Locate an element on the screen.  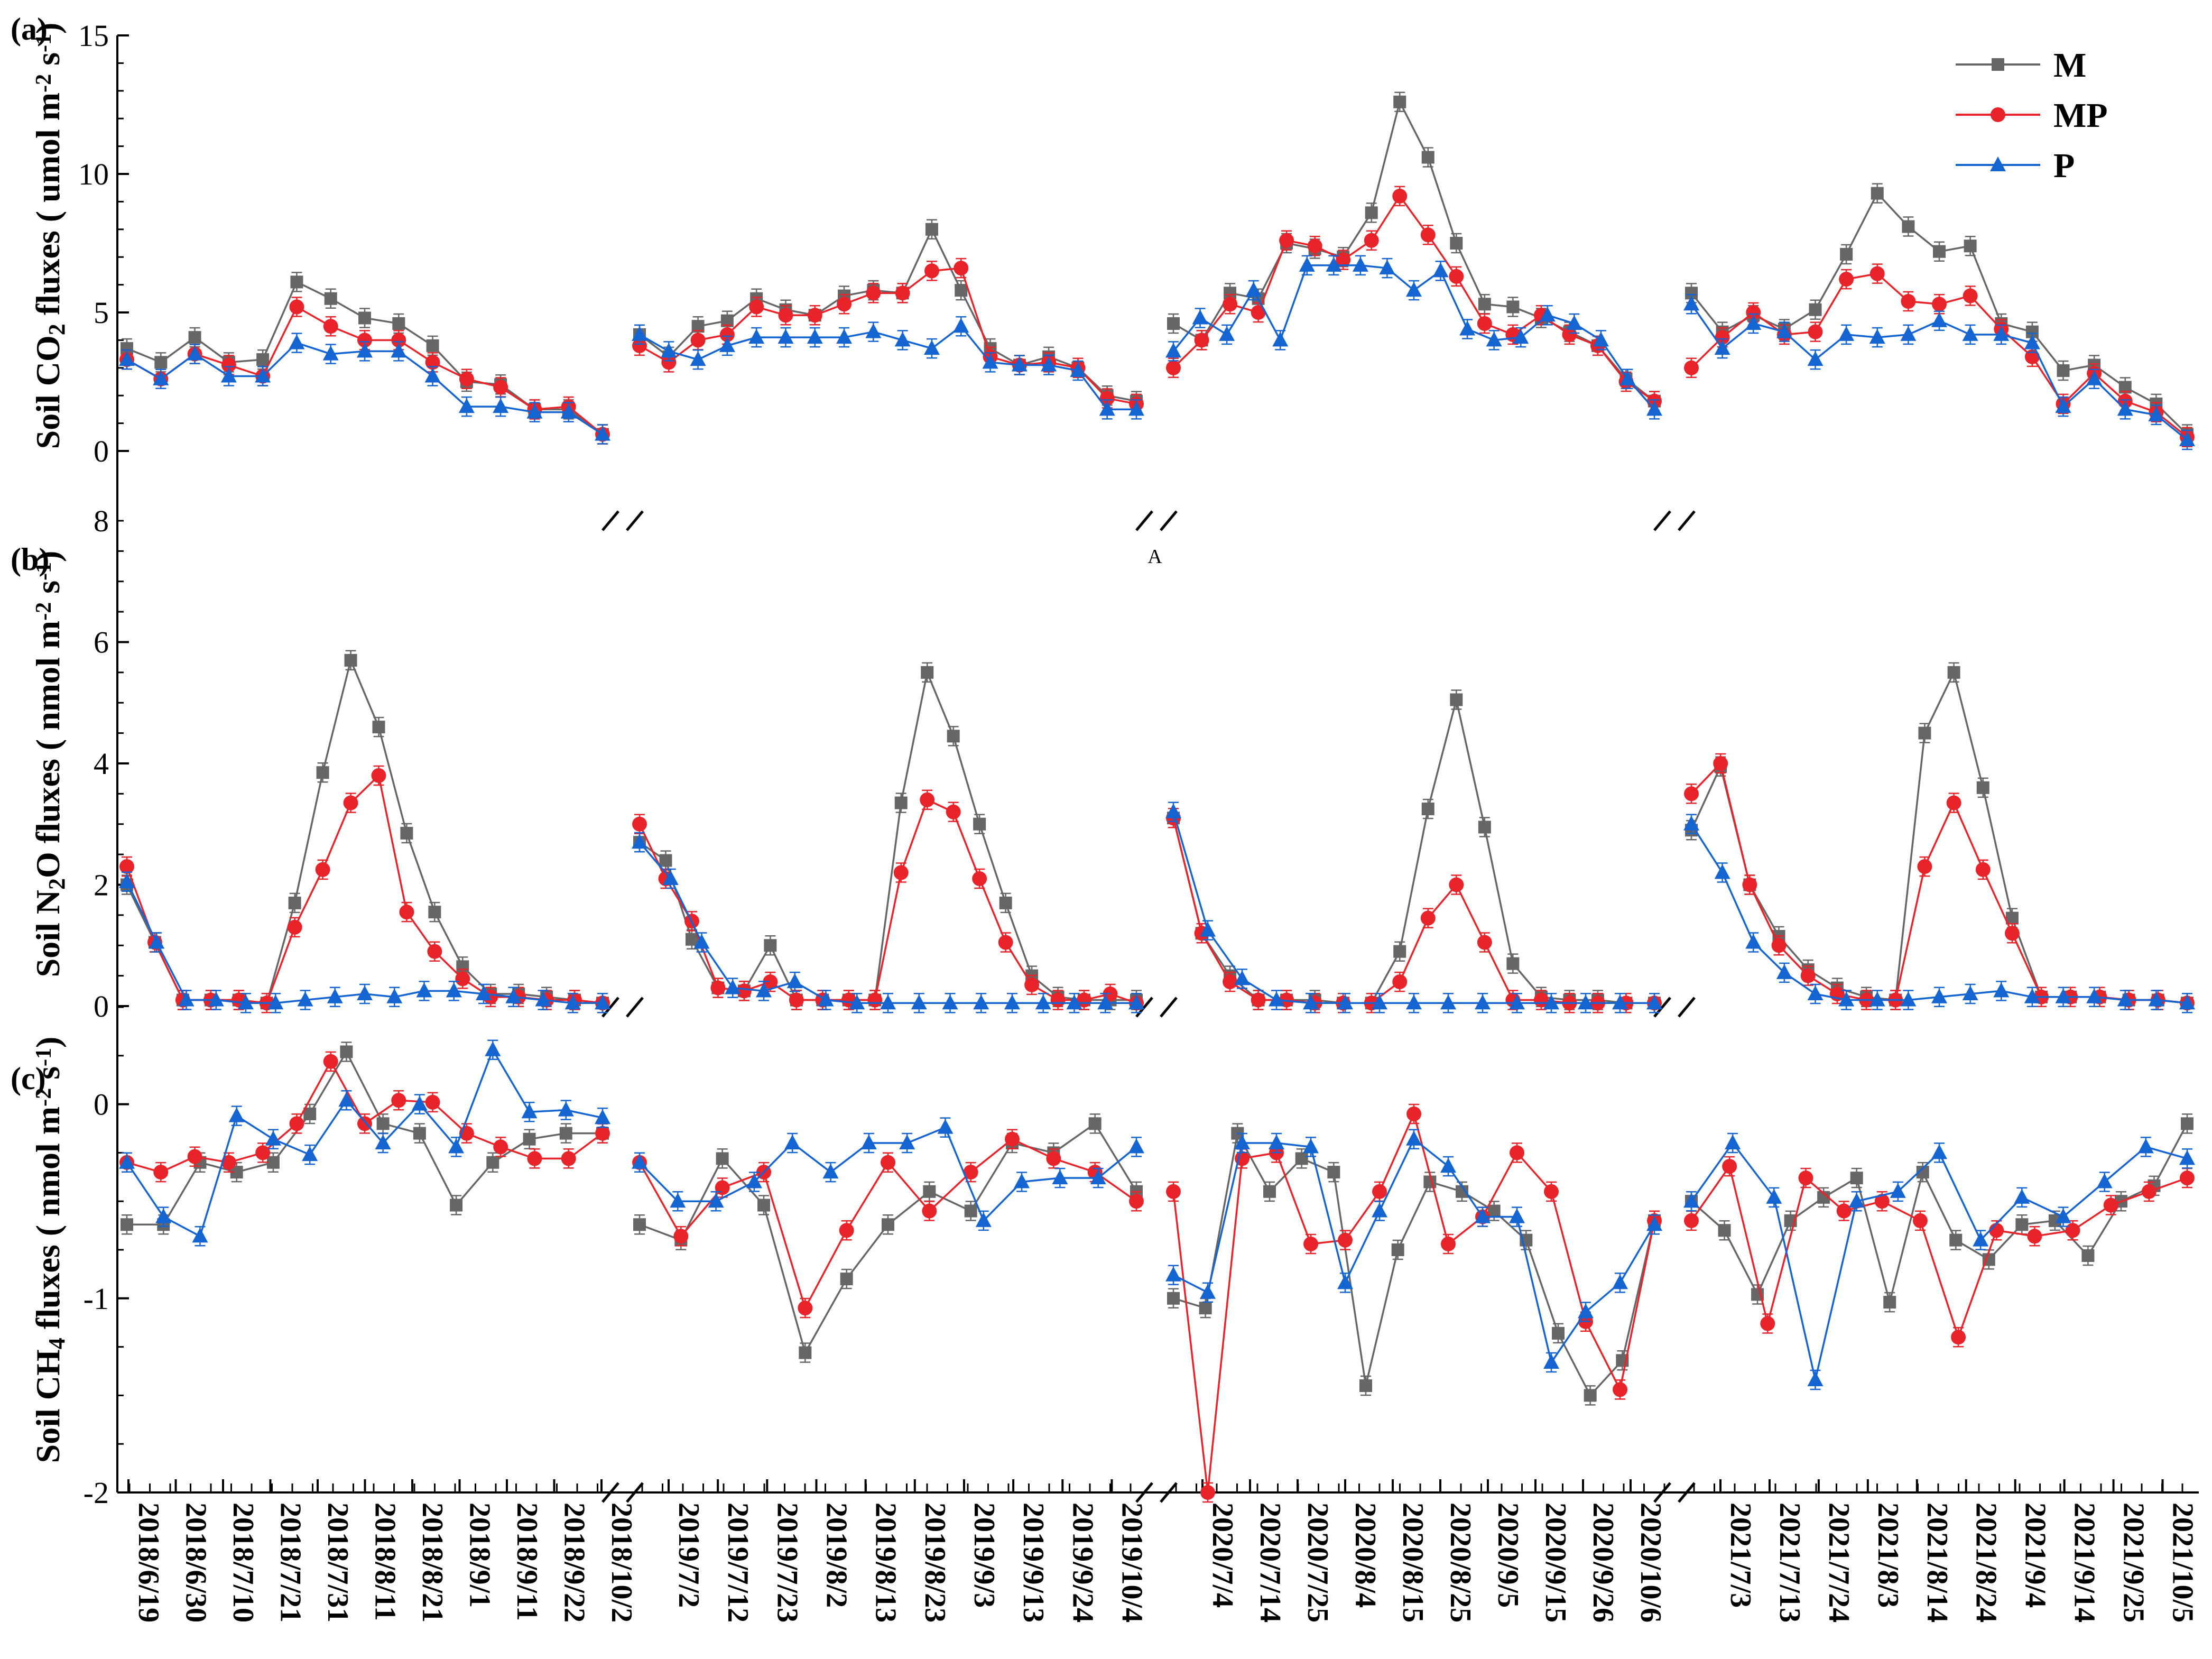
y-axis-label-part: Soil CH is located at coordinates (48, 1406).